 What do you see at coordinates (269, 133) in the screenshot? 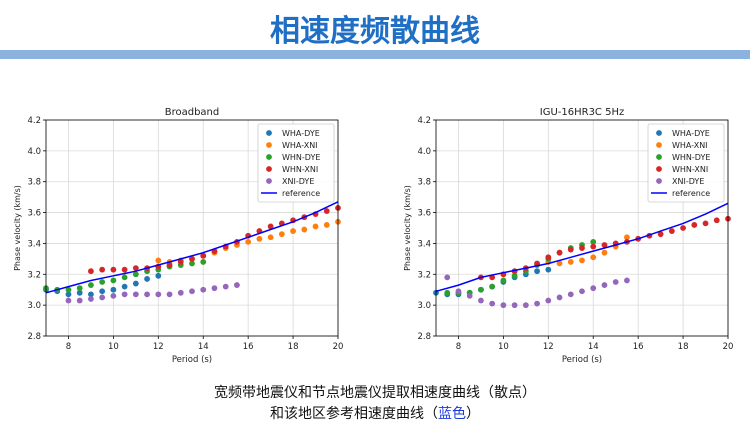
I see `legend-marker-wha-dye` at bounding box center [269, 133].